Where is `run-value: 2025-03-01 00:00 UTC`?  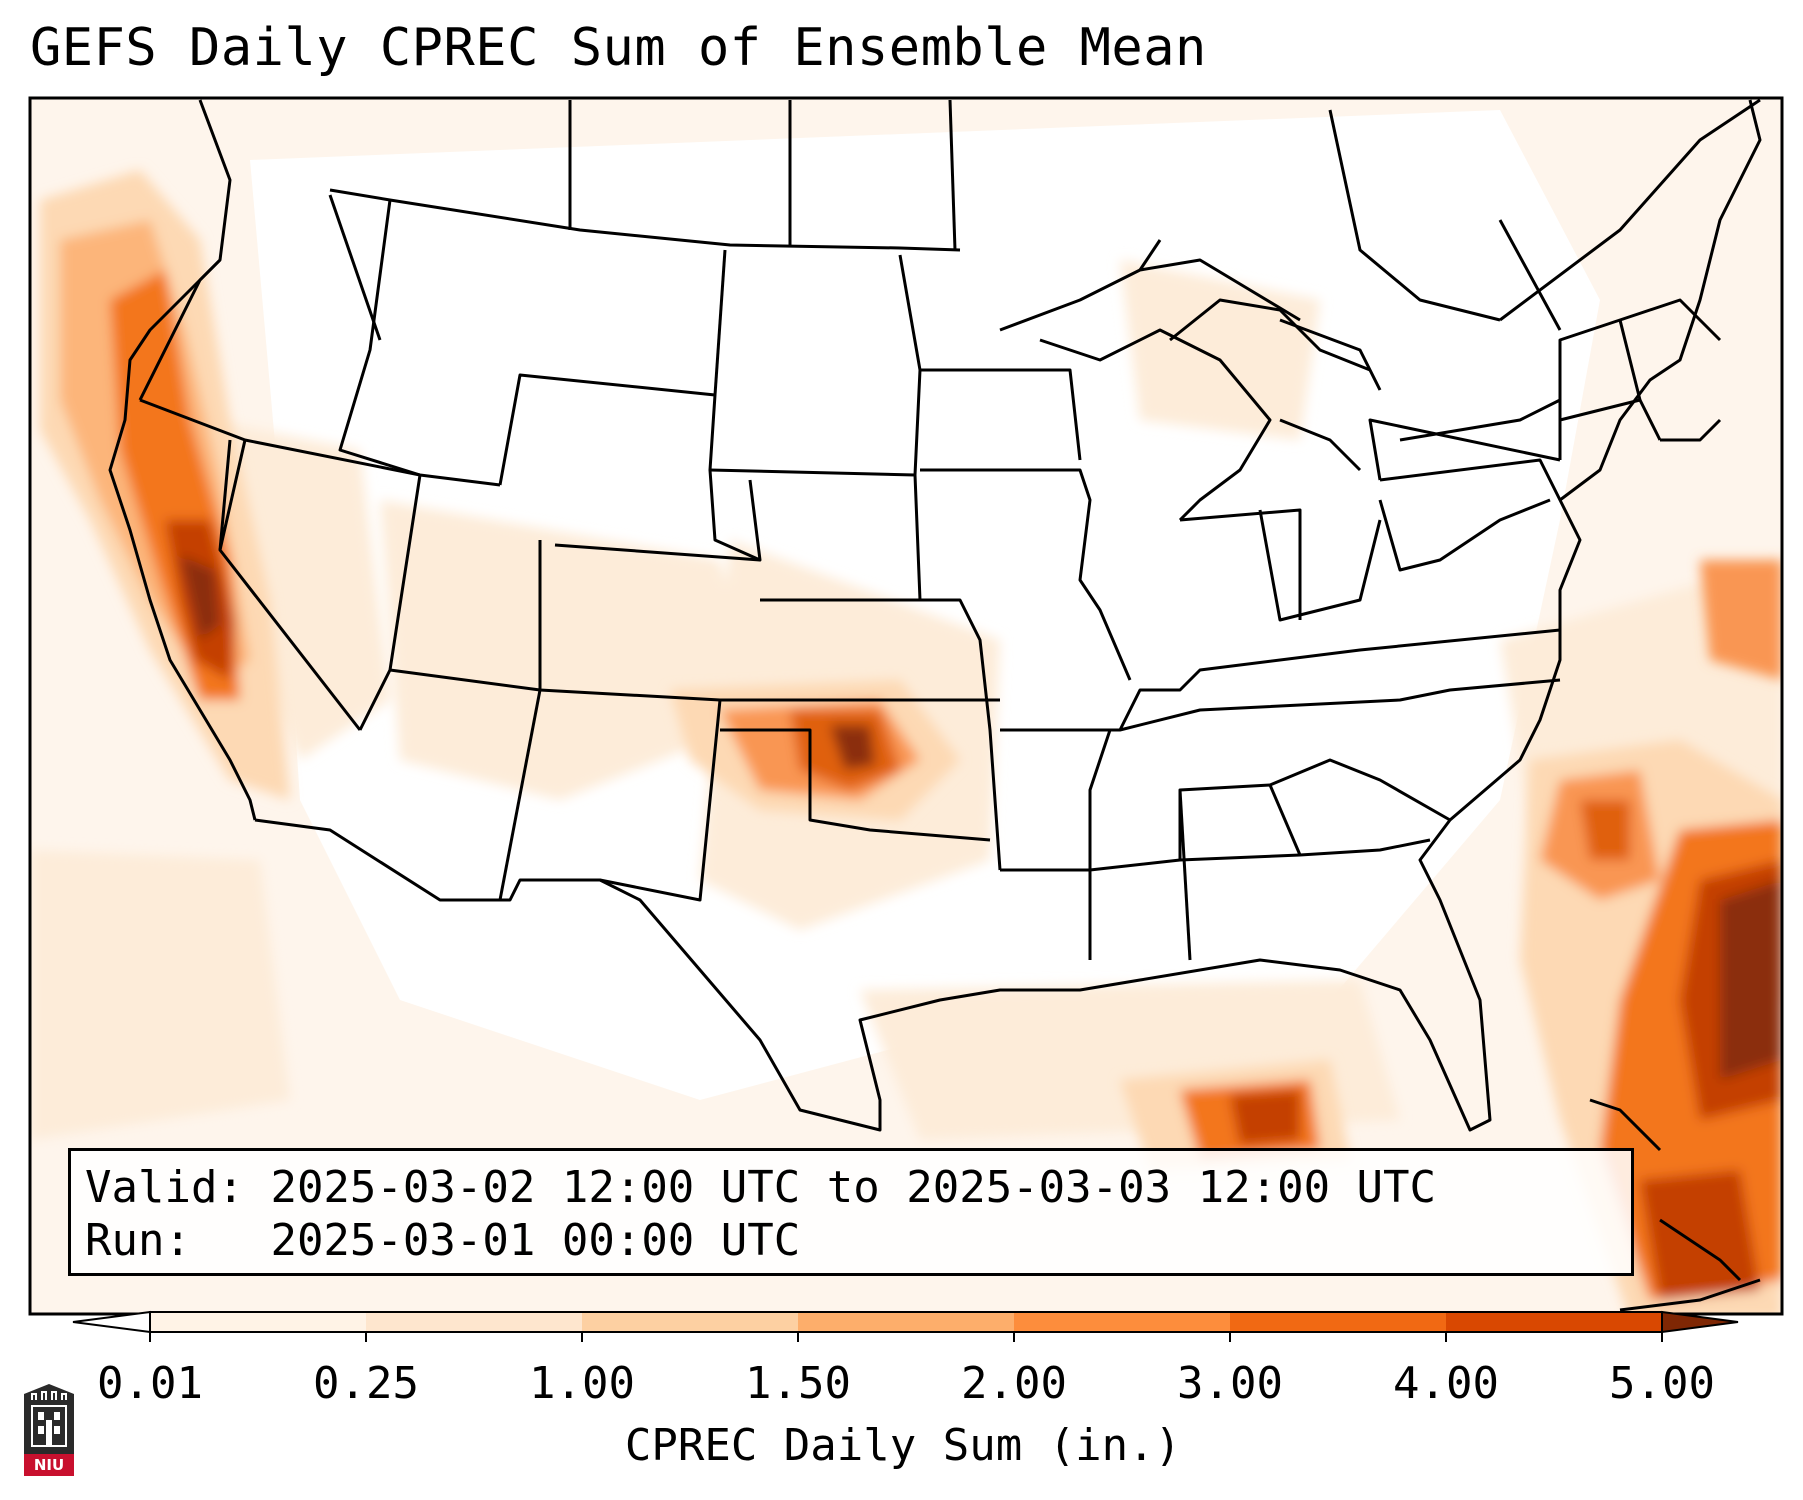
run-value: 2025-03-01 00:00 UTC is located at coordinates (535, 1240).